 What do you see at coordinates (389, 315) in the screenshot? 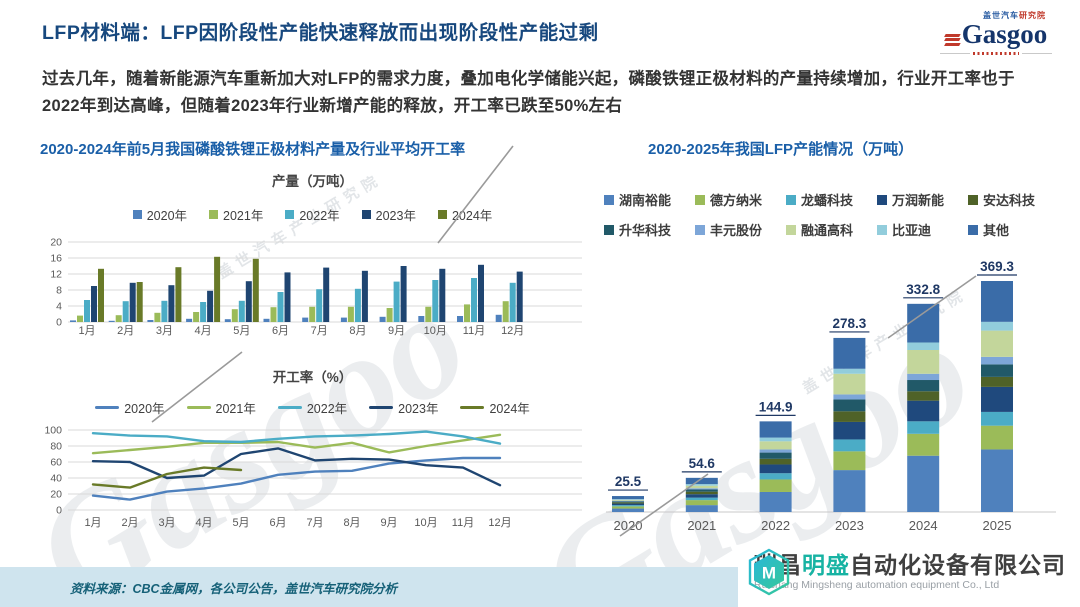
I see `bar-2021年-9月` at bounding box center [389, 315].